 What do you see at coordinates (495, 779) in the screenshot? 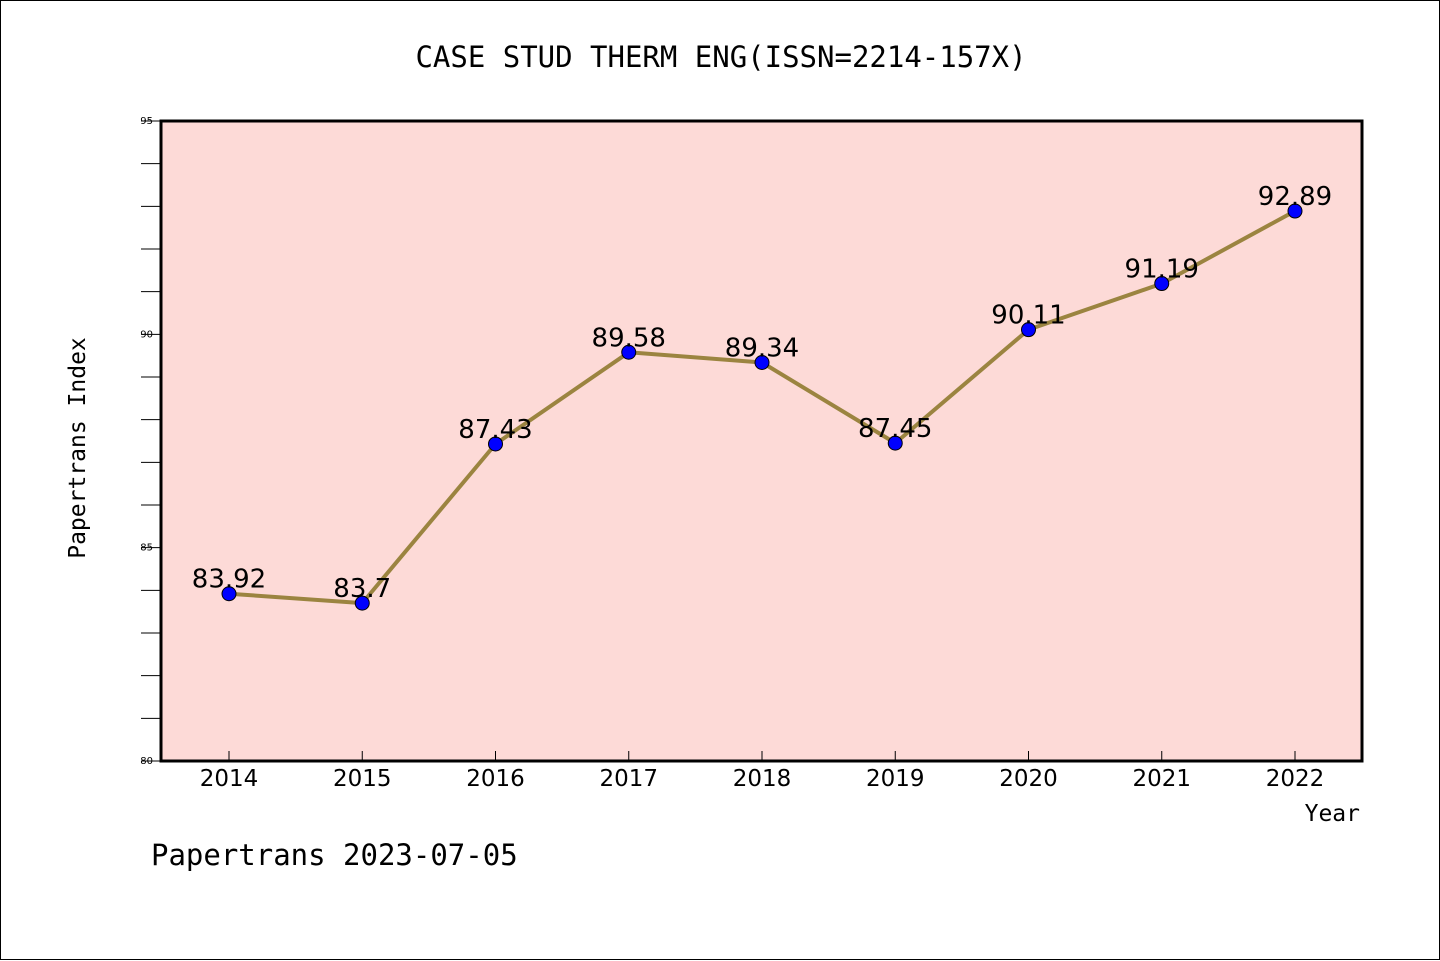
I see `x-tick-label: 2016` at bounding box center [495, 779].